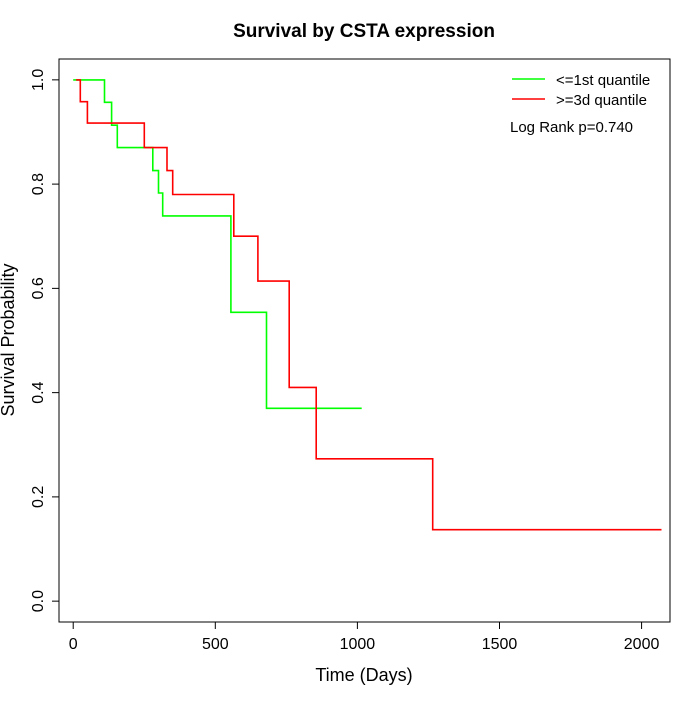  What do you see at coordinates (601, 100) in the screenshot?
I see `legend-label-series-1: >=3d quantile` at bounding box center [601, 100].